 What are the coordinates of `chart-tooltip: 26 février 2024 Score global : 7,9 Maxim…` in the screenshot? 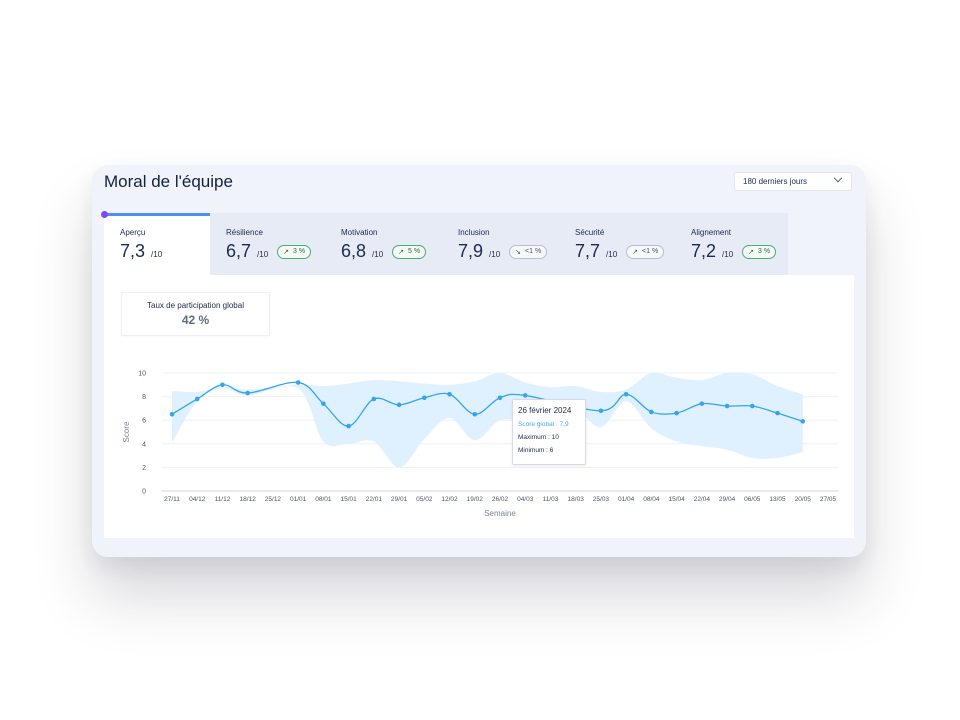 It's located at (549, 432).